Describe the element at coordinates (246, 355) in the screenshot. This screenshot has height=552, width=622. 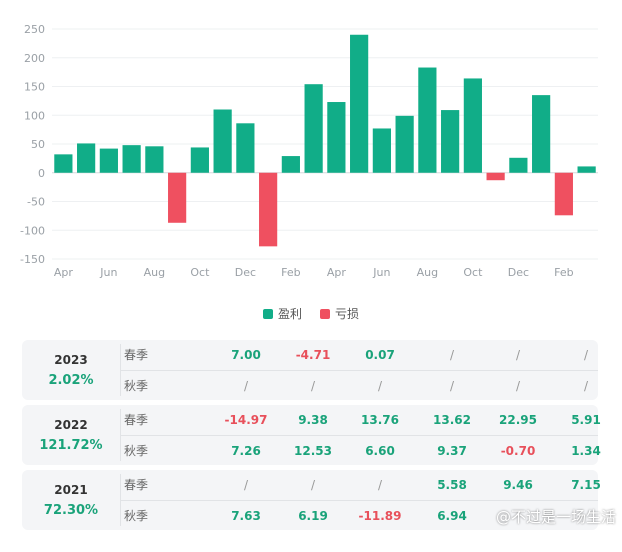
I see `value-cell: 7.00` at that location.